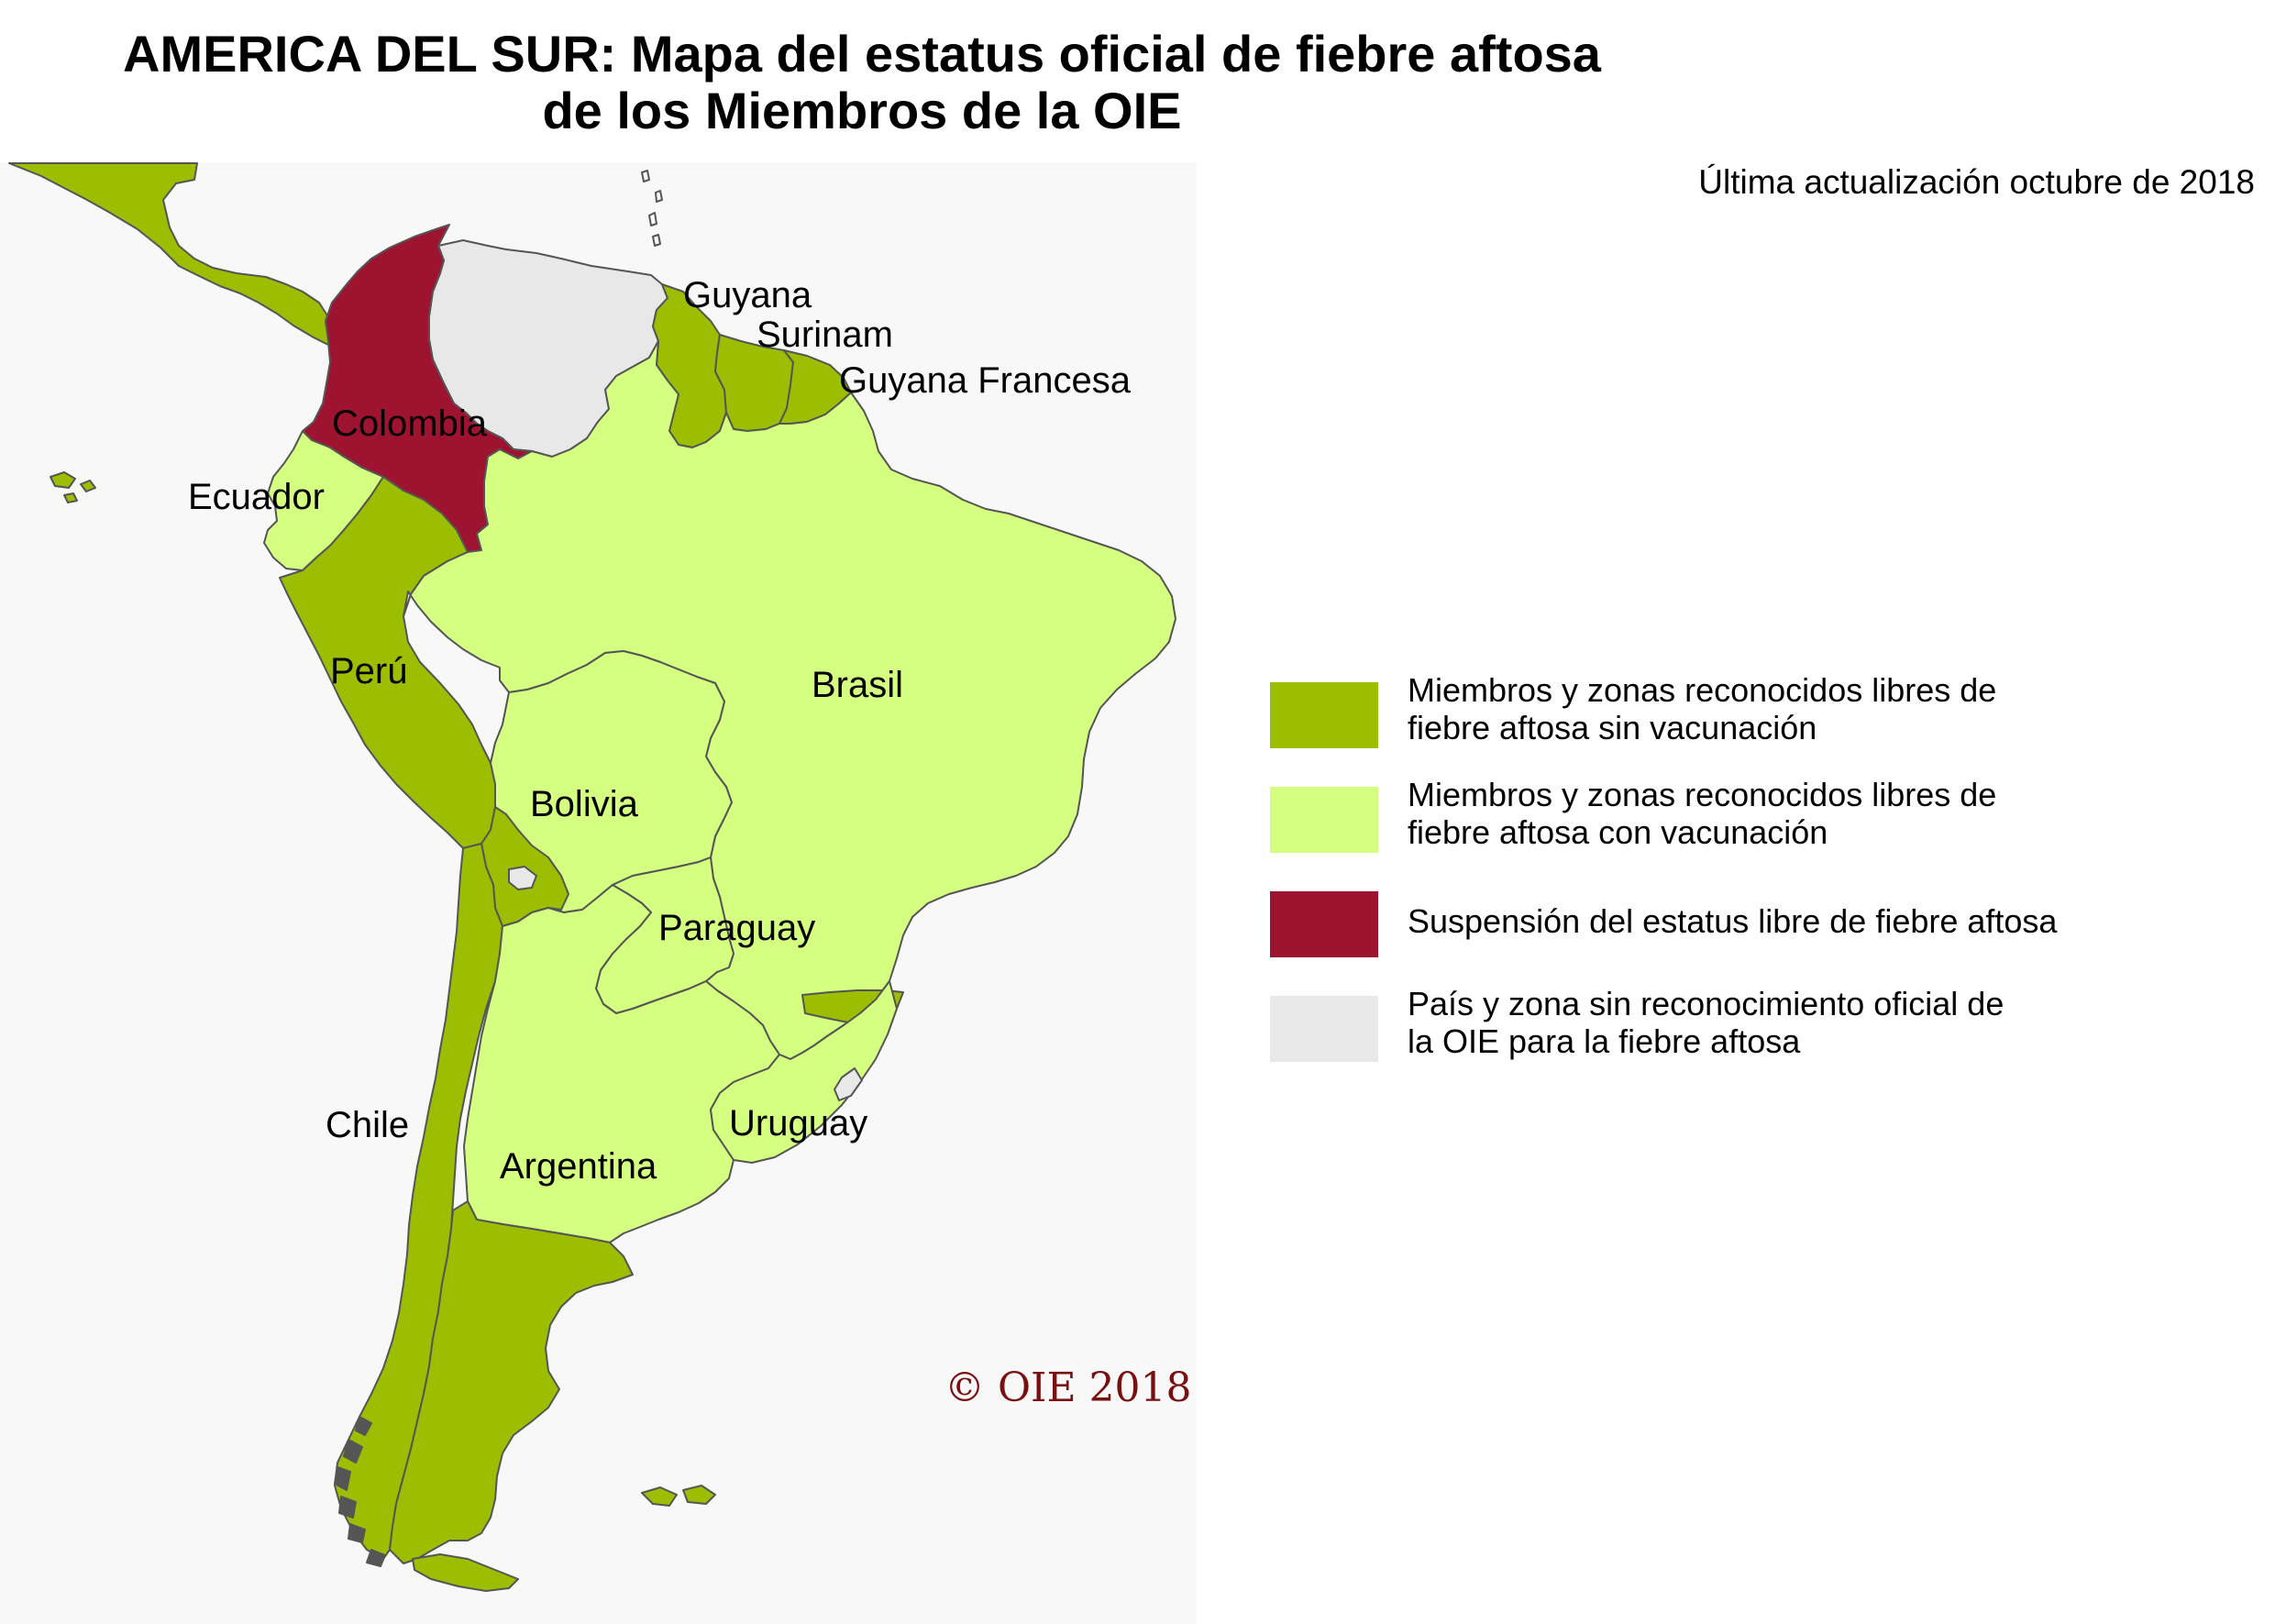 The image size is (2275, 1624). I want to click on chile-label: Chile, so click(367, 1125).